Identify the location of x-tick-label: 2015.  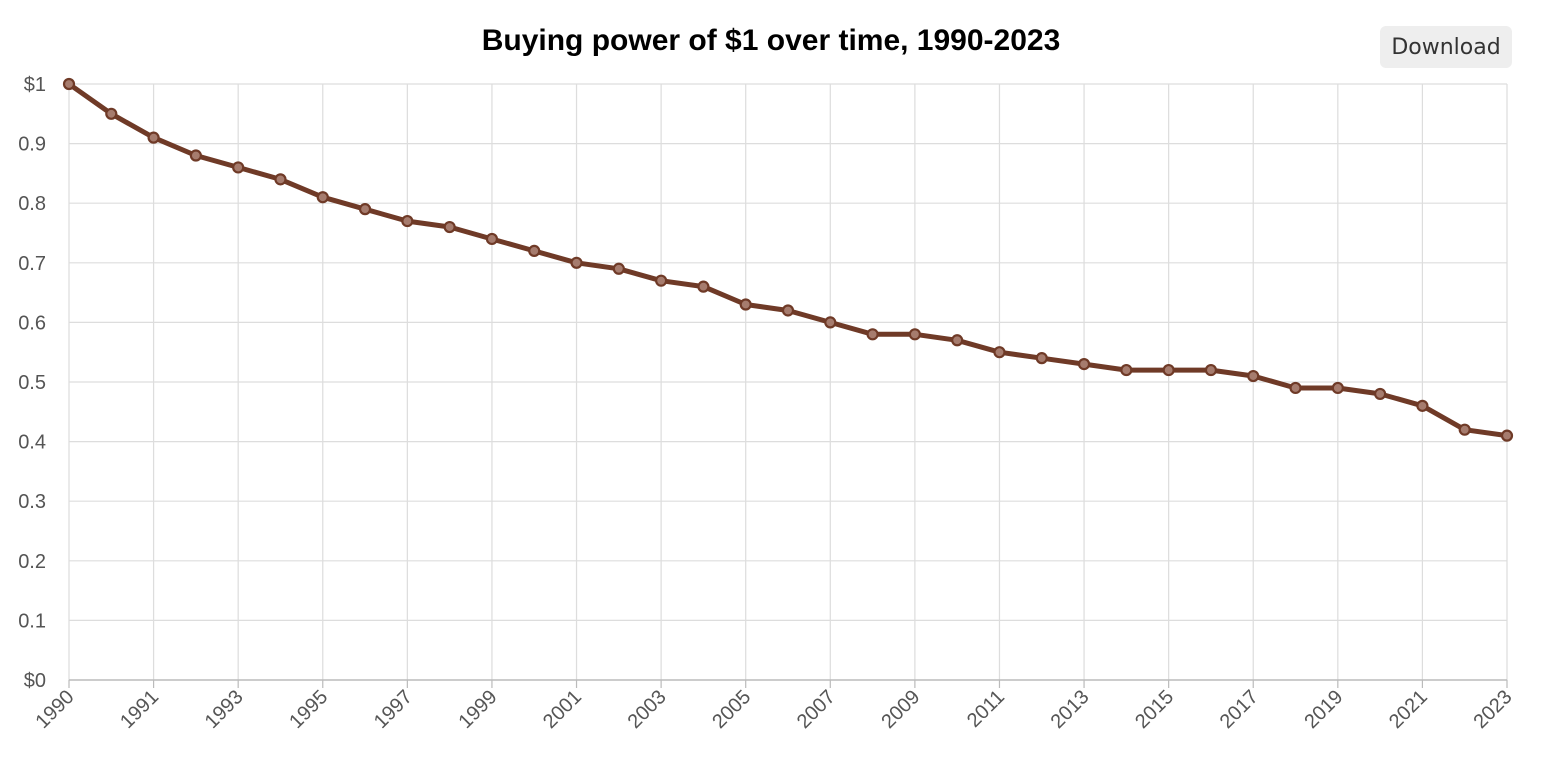
(1154, 709).